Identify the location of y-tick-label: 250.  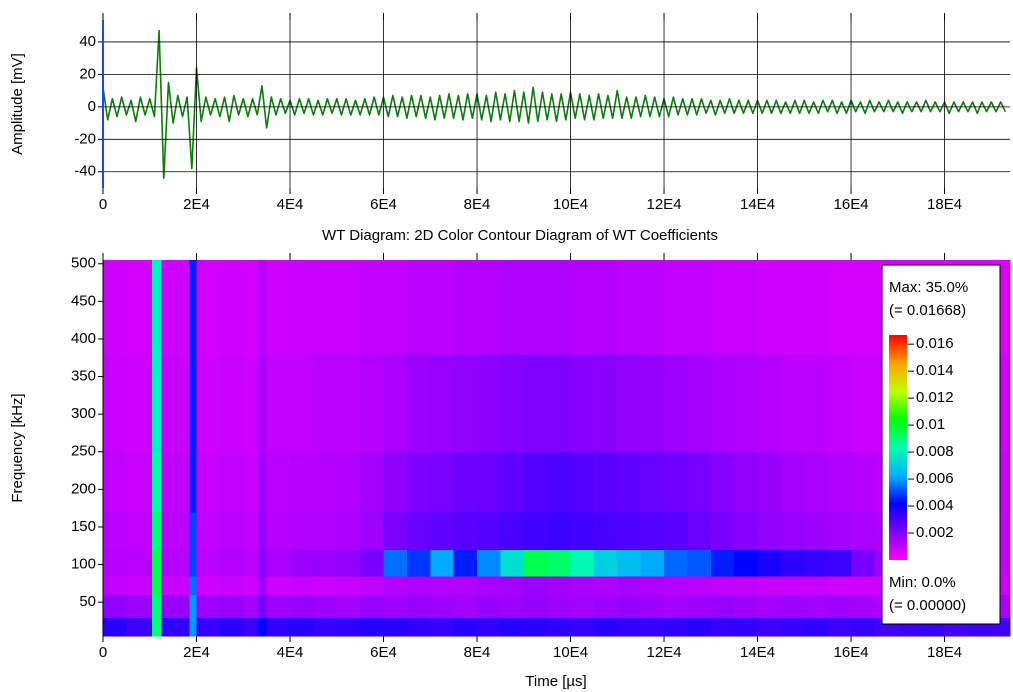
(83, 451).